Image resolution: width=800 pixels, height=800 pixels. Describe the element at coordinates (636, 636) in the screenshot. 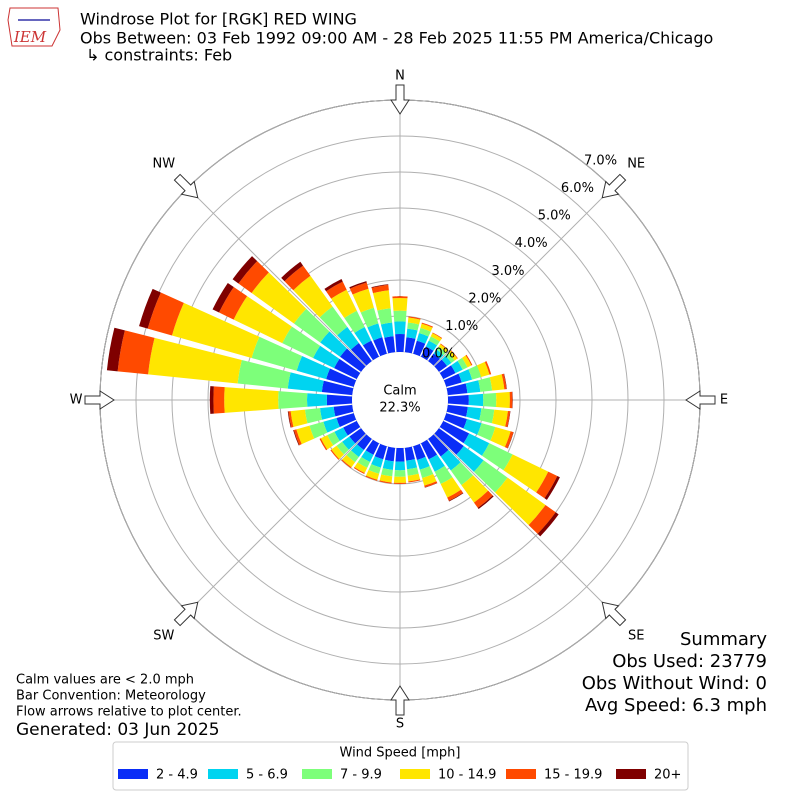

I see `compass-label: SE` at that location.